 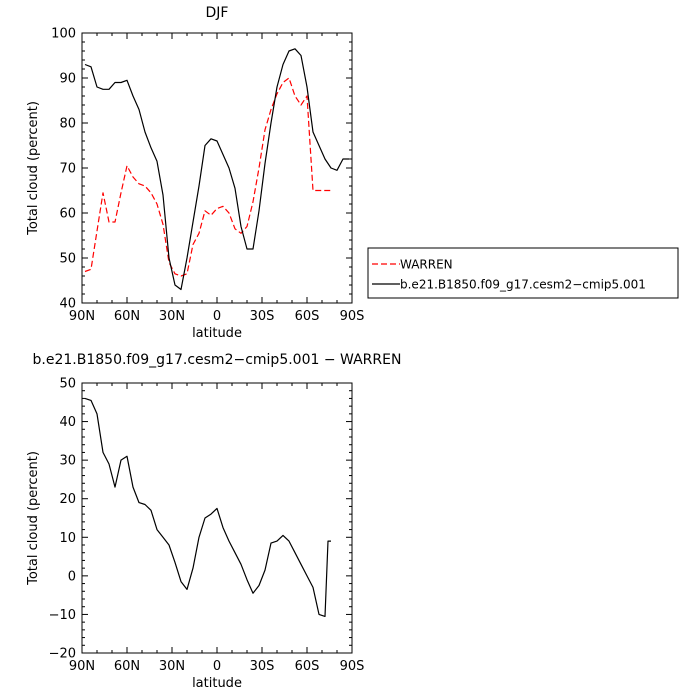 I want to click on y-tick-label: 0, so click(x=72, y=576).